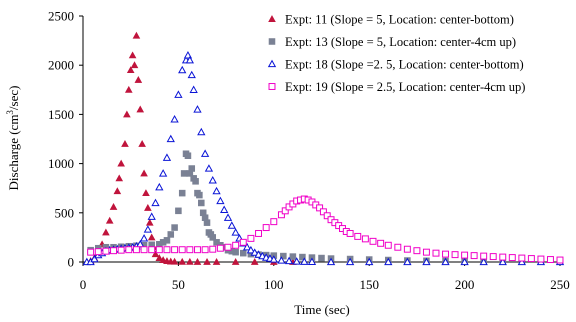 The height and width of the screenshot is (322, 576). What do you see at coordinates (10, 112) in the screenshot?
I see `y-axis-title-superscript: 3` at bounding box center [10, 112].